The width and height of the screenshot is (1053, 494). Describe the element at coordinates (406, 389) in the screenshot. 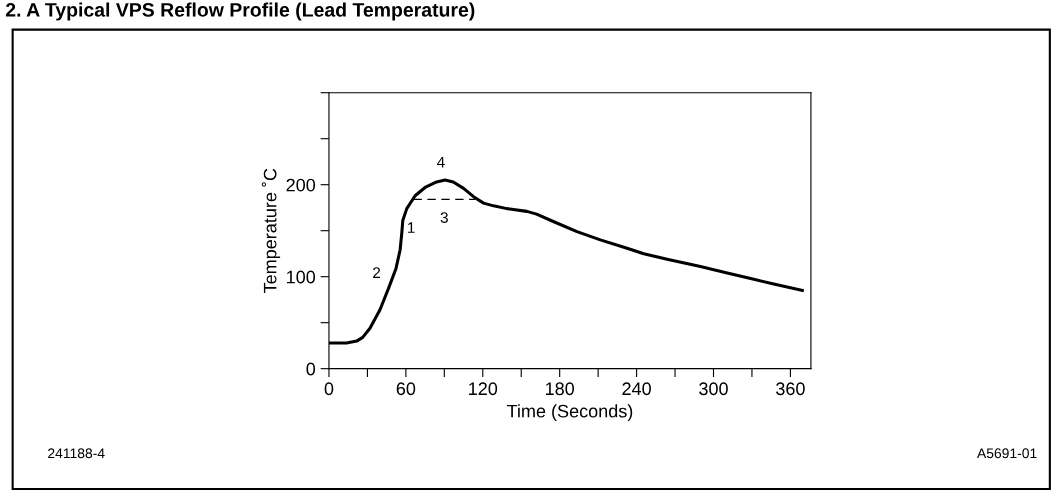

I see `x-tick-label: 60` at that location.